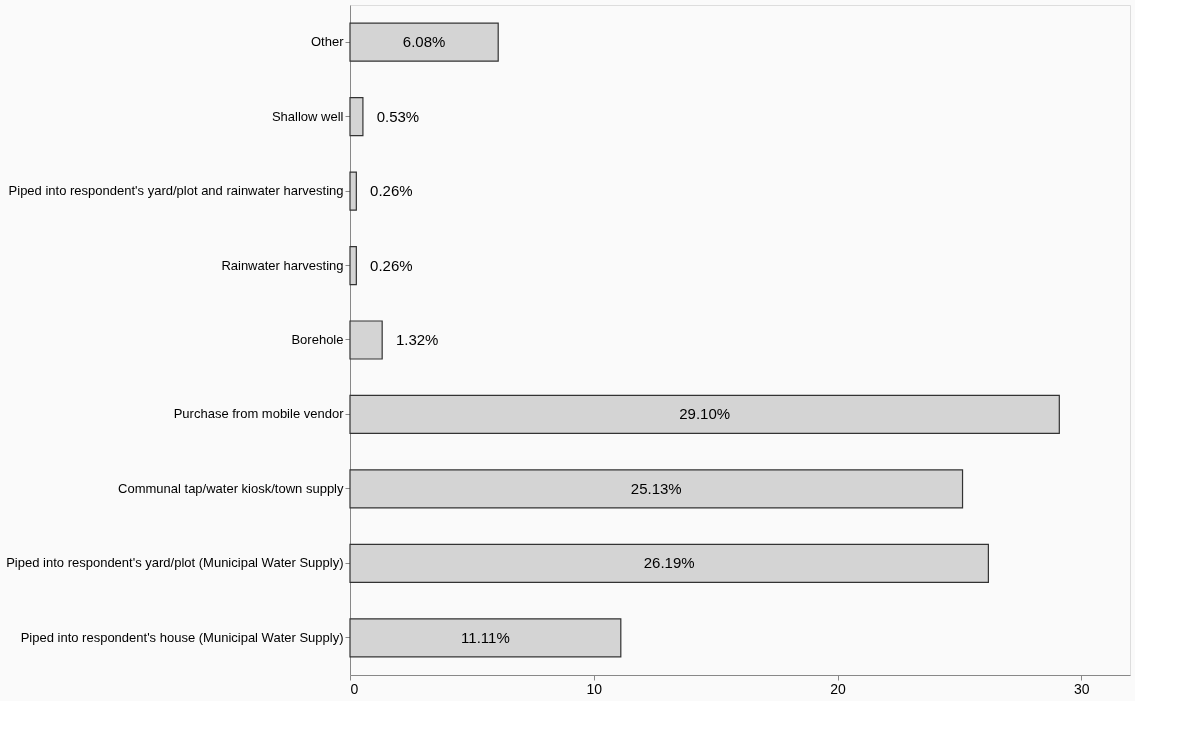  I want to click on data-label: 25.13%, so click(656, 488).